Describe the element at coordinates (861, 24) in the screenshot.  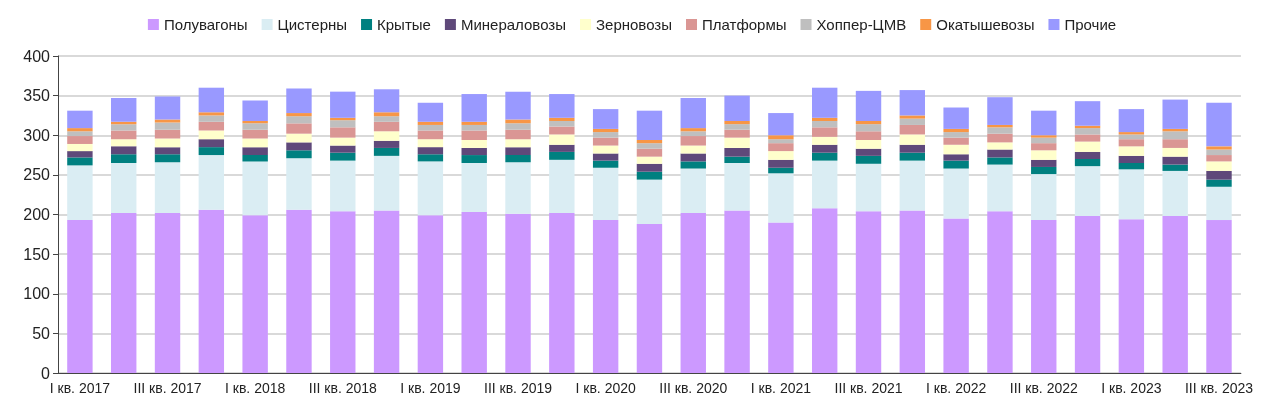
I see `legend-label: Хоппер-ЦМВ` at that location.